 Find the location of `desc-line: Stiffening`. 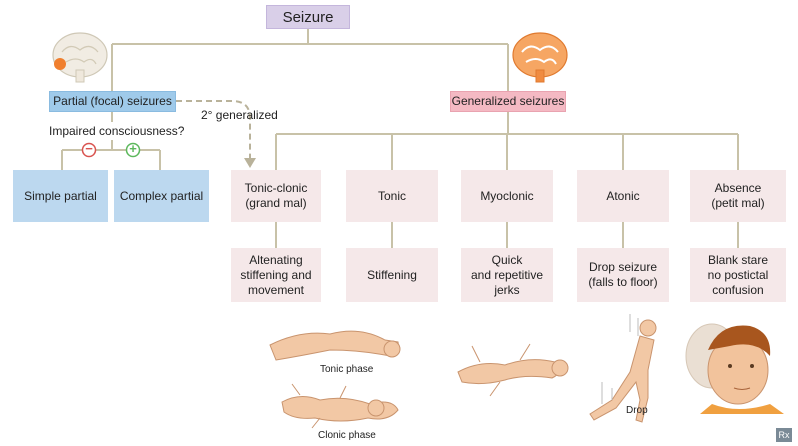

desc-line: Stiffening is located at coordinates (392, 274).